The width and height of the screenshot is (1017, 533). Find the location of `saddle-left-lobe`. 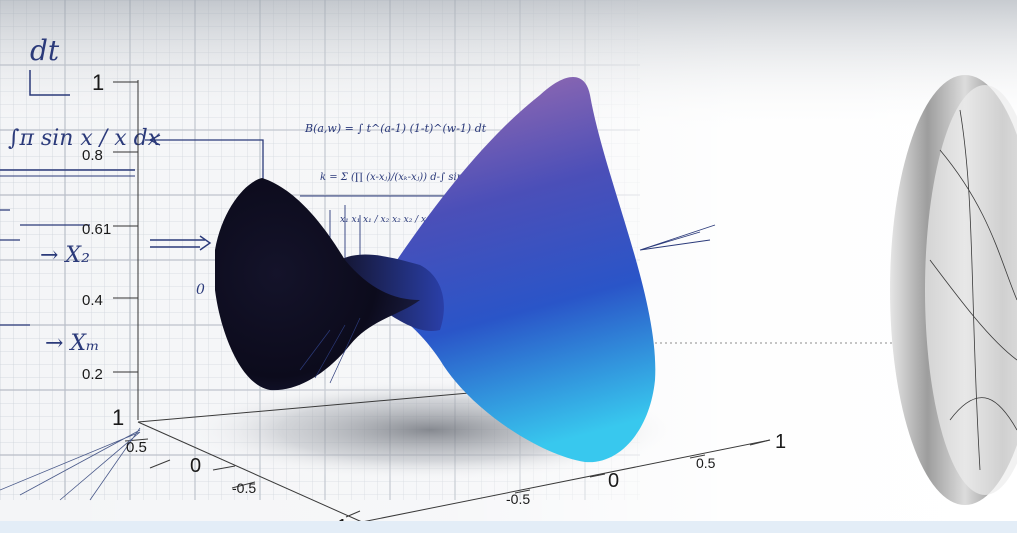

saddle-left-lobe is located at coordinates (317, 284).